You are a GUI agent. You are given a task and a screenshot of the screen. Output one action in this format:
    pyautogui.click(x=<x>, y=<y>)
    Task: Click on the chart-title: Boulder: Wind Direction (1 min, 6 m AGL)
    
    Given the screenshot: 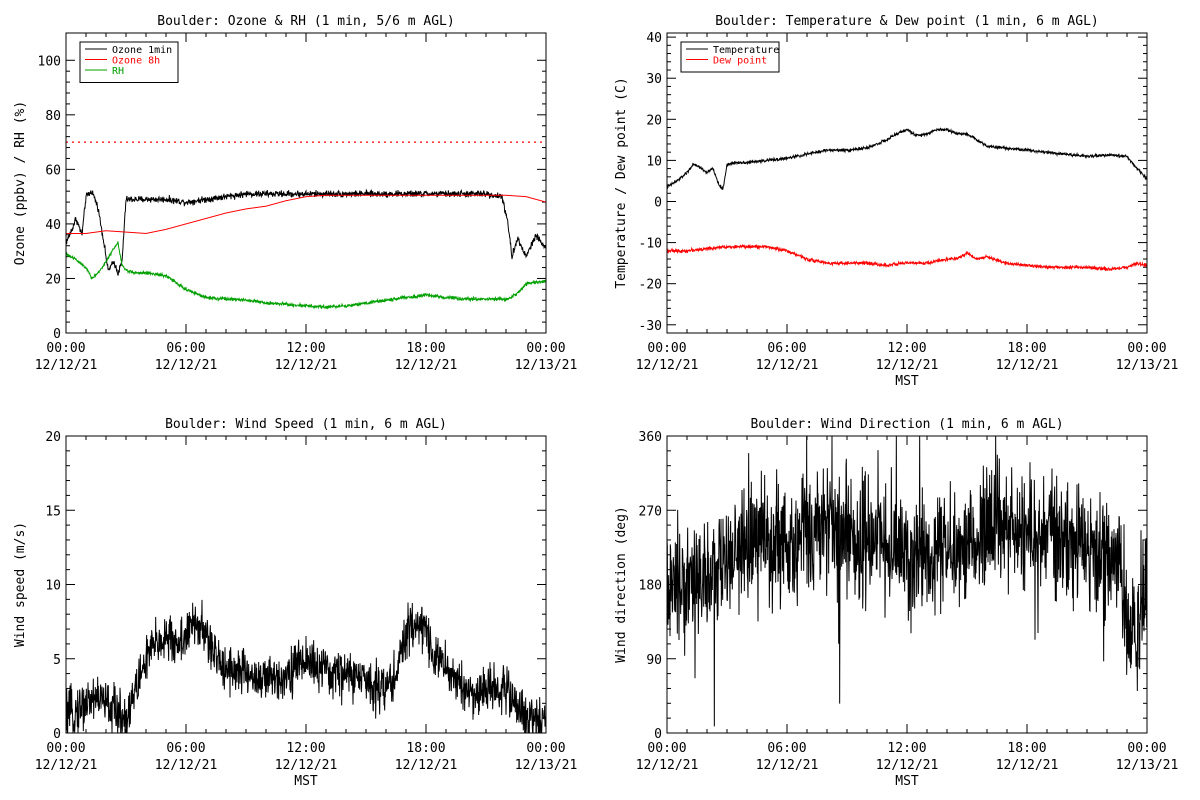 What is the action you would take?
    pyautogui.click(x=906, y=424)
    